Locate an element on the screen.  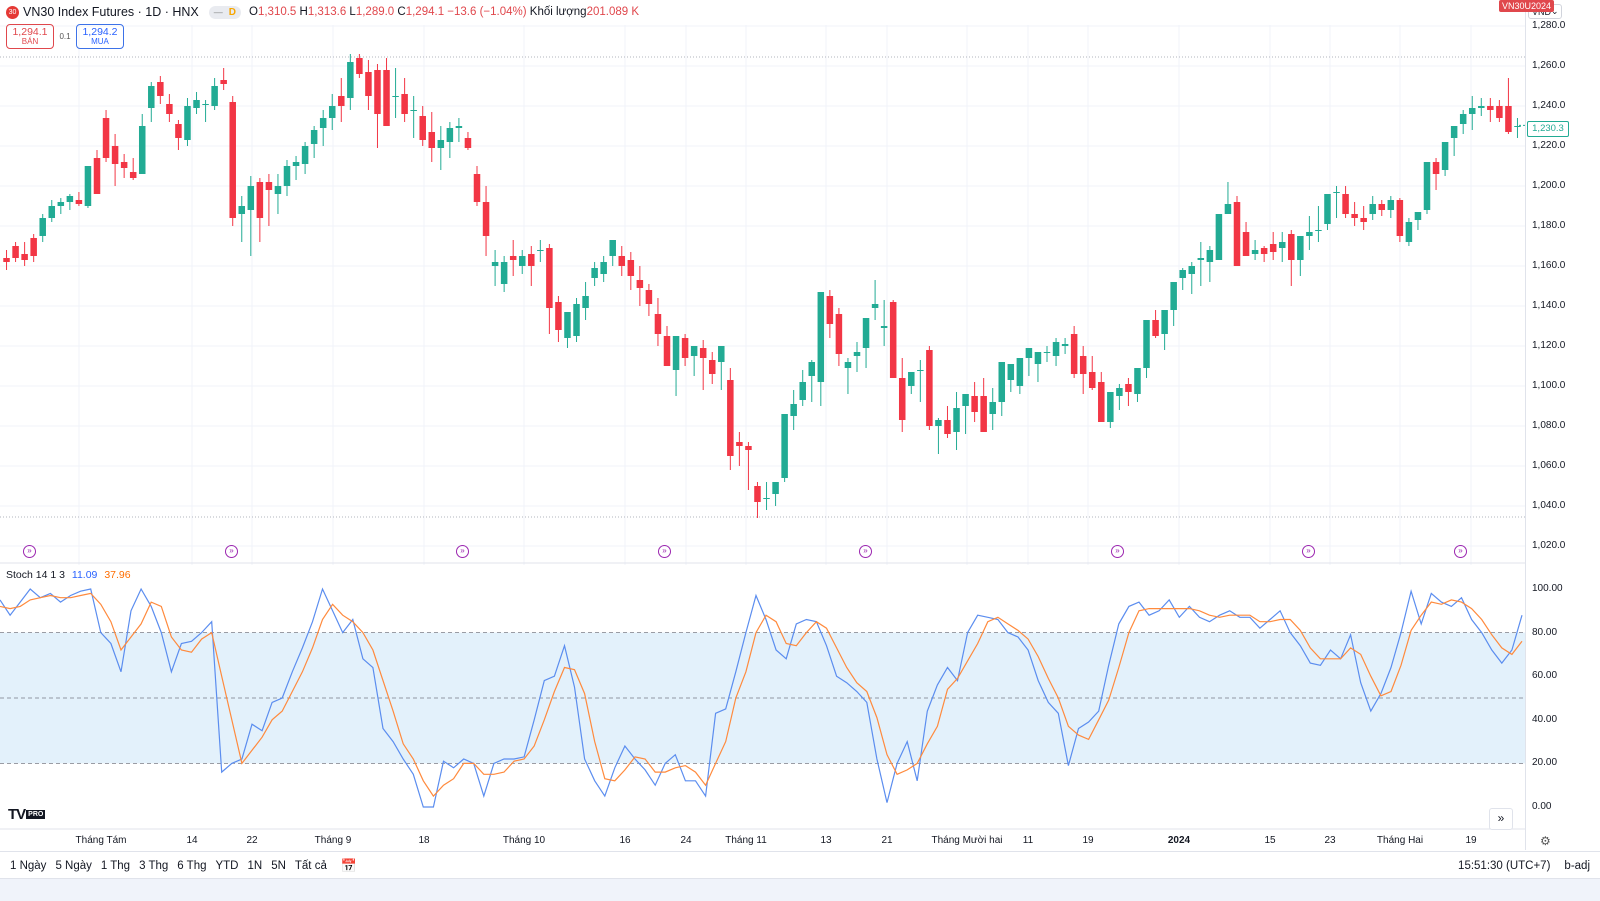
range-button: 1 Thg is located at coordinates (115, 865).